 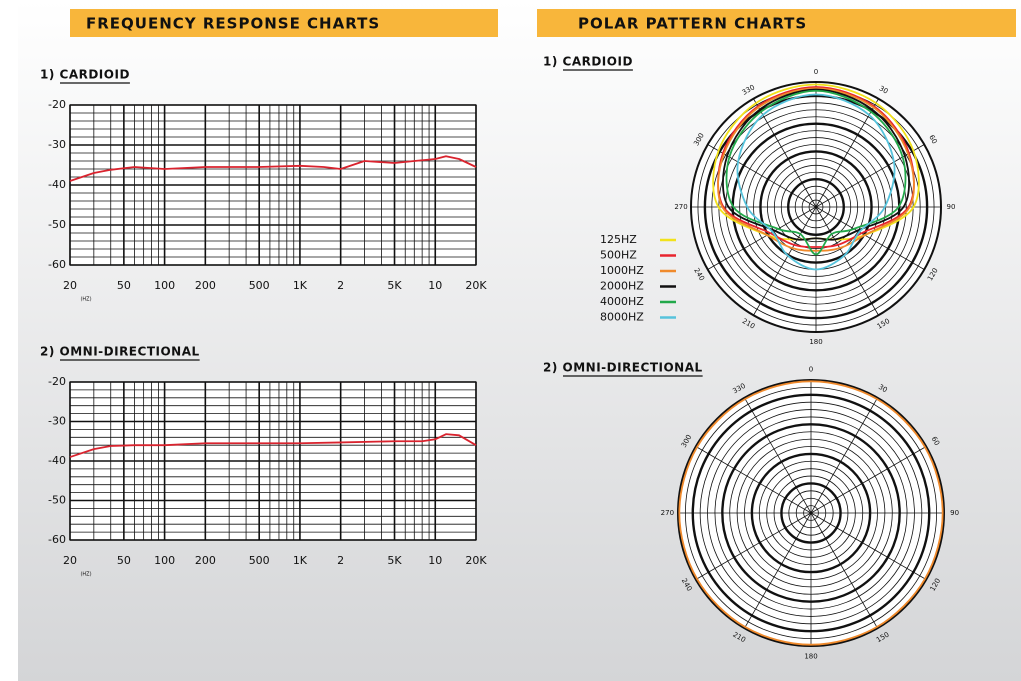 What do you see at coordinates (618, 255) in the screenshot?
I see `legend-label: 500HZ` at bounding box center [618, 255].